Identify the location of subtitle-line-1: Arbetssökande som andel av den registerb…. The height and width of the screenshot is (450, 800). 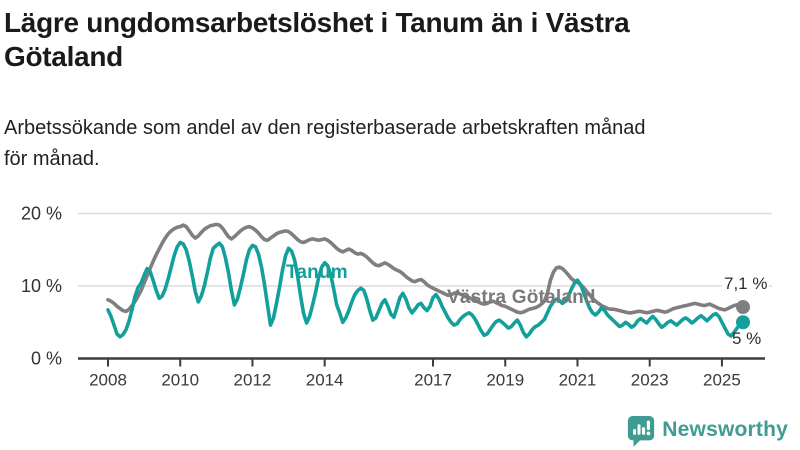
(325, 128).